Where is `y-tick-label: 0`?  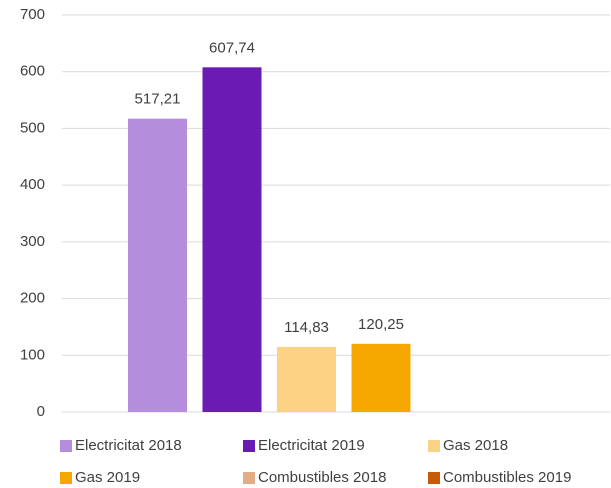
y-tick-label: 0 is located at coordinates (41, 411).